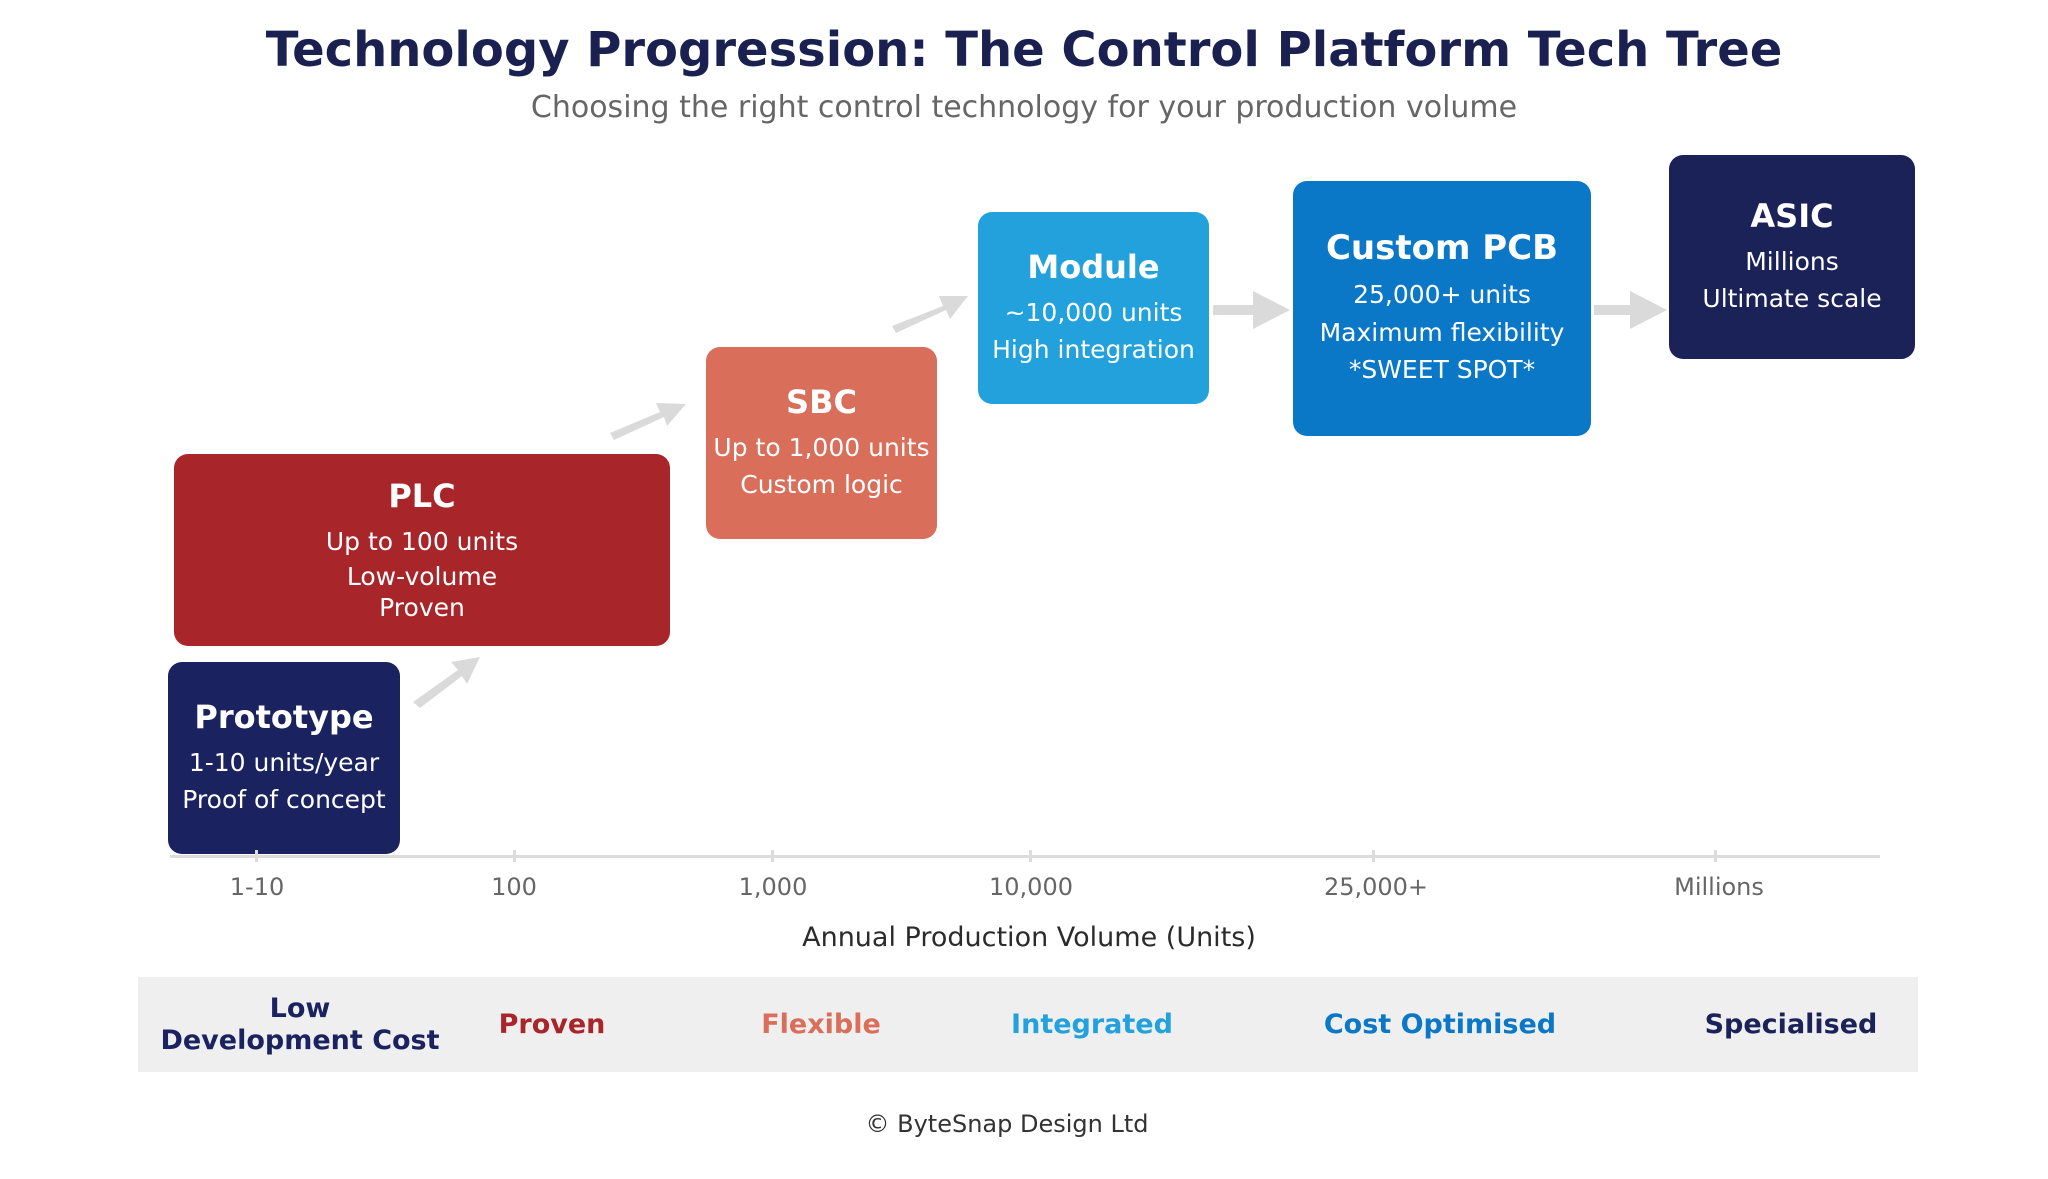  I want to click on stage-volume: Millions, so click(1792, 261).